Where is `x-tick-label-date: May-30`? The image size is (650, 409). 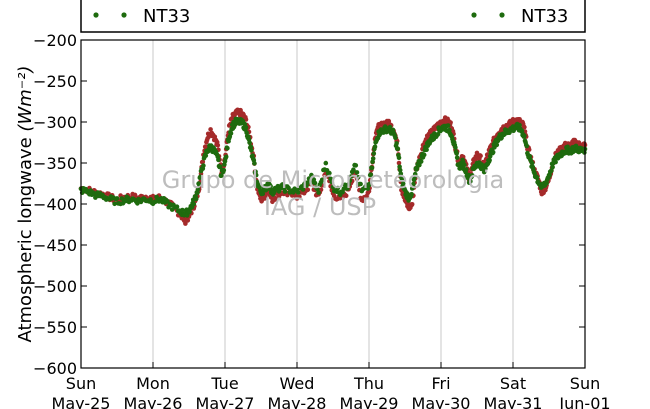
x-tick-label-date: May-30 is located at coordinates (441, 401).